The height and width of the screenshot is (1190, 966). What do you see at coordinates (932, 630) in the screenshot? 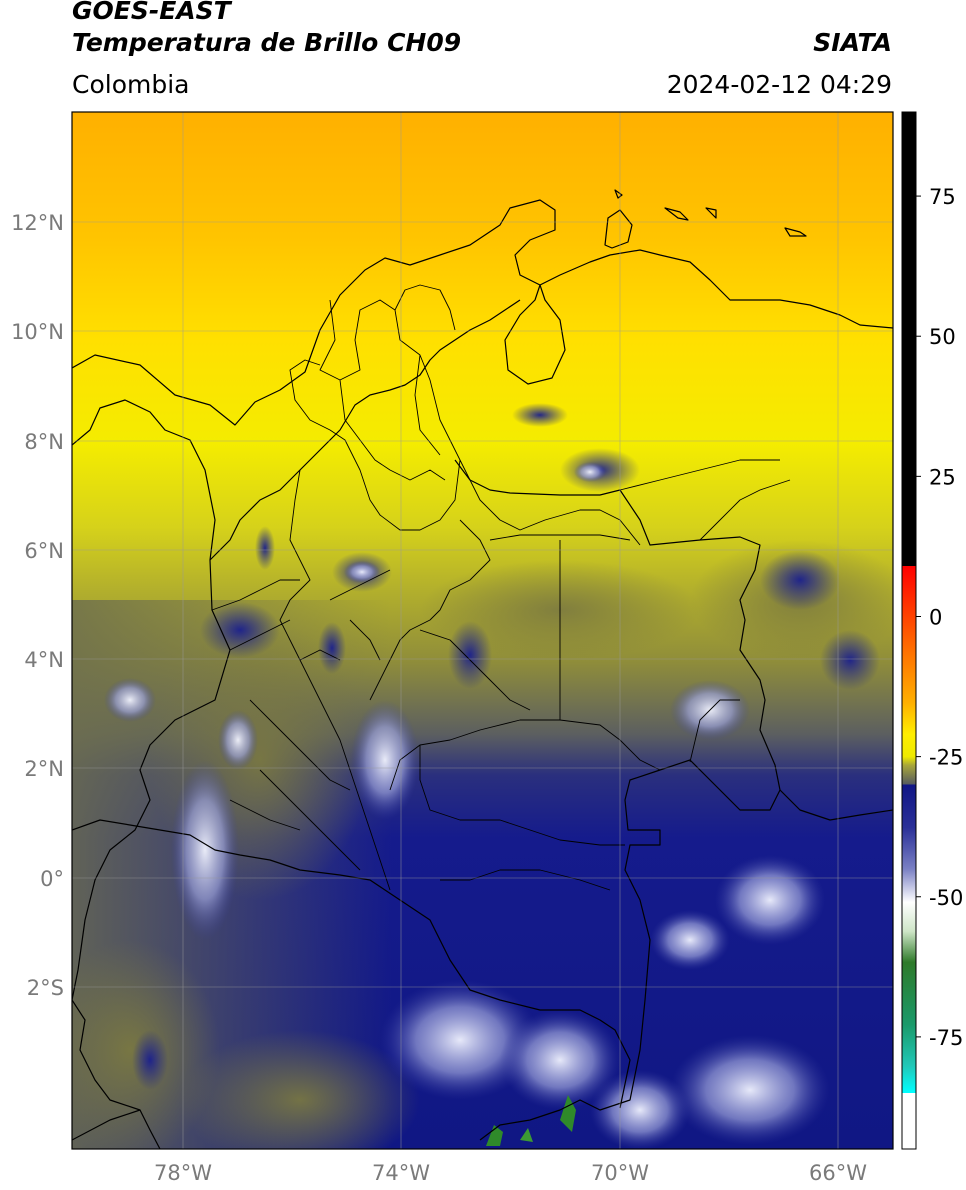
I see `colorbar: 75 50 25 0 -25 -50 -75` at bounding box center [932, 630].